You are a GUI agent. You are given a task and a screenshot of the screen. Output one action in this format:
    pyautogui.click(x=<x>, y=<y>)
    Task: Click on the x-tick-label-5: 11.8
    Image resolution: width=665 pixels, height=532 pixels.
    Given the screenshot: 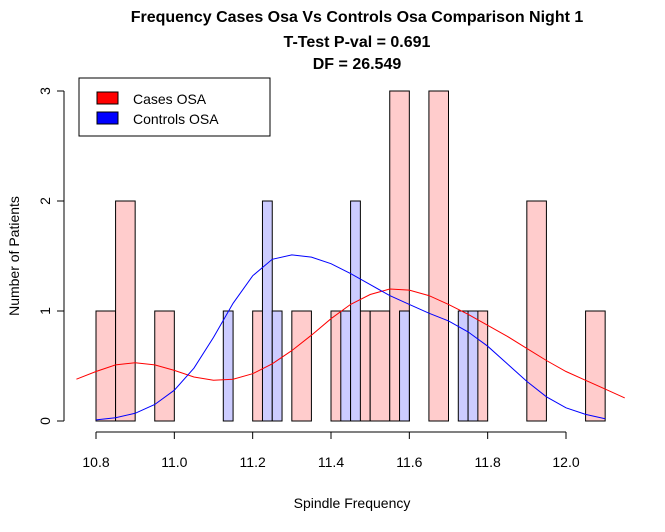 What is the action you would take?
    pyautogui.click(x=488, y=462)
    